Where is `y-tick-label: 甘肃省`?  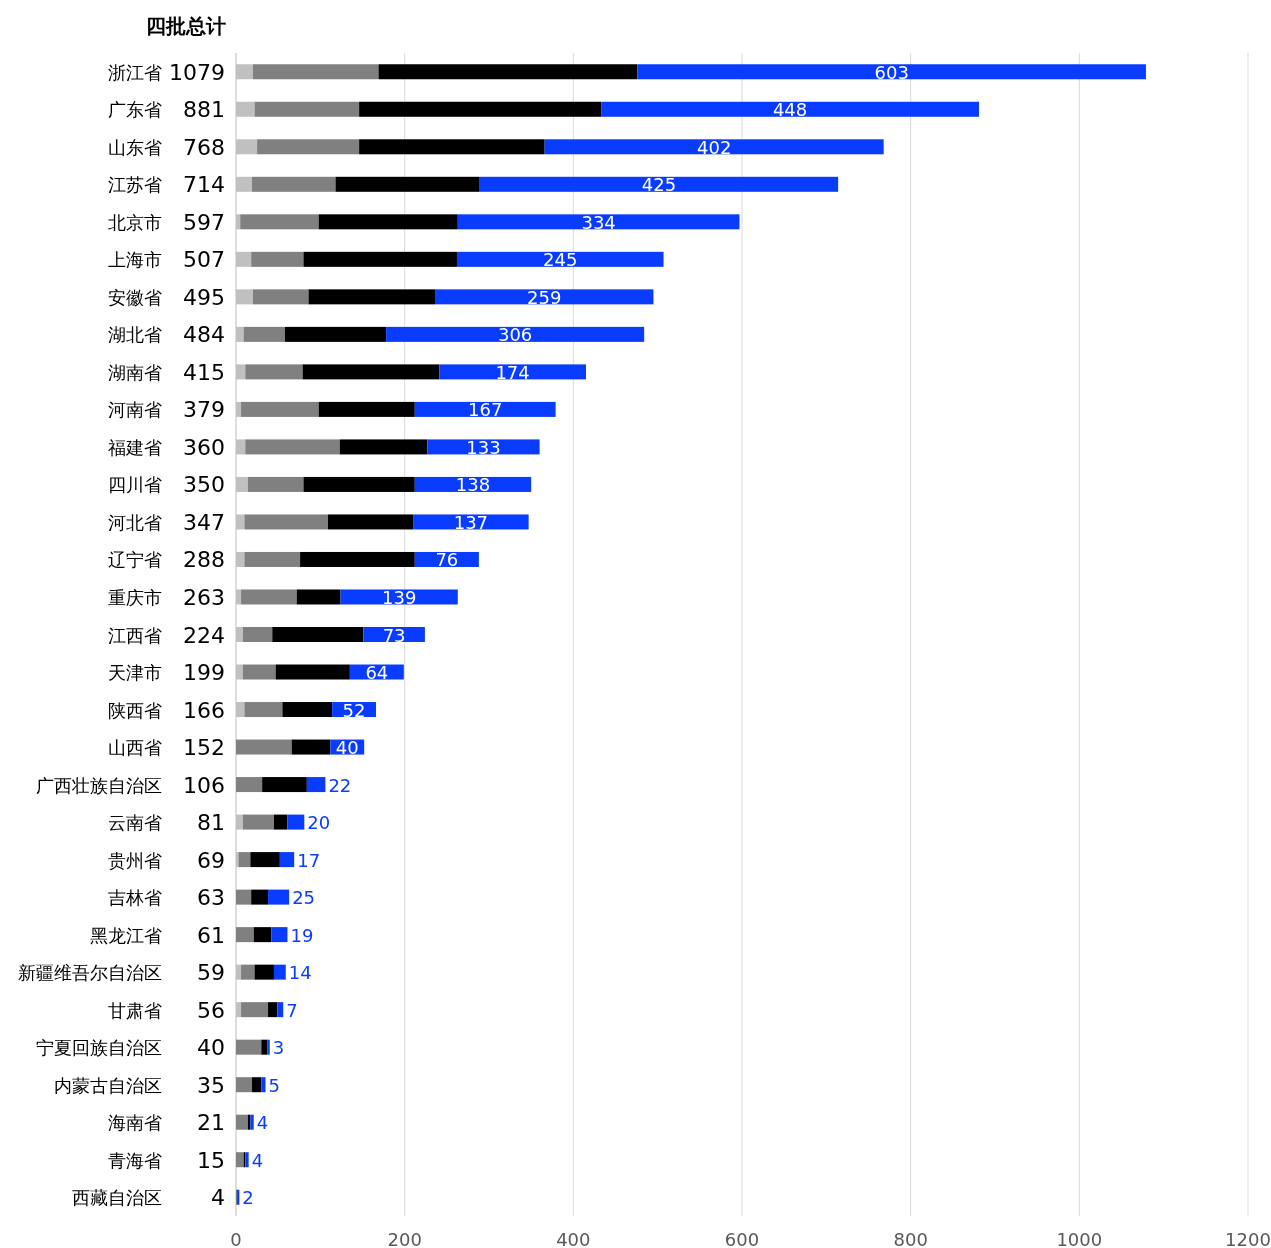 y-tick-label: 甘肃省 is located at coordinates (135, 1010).